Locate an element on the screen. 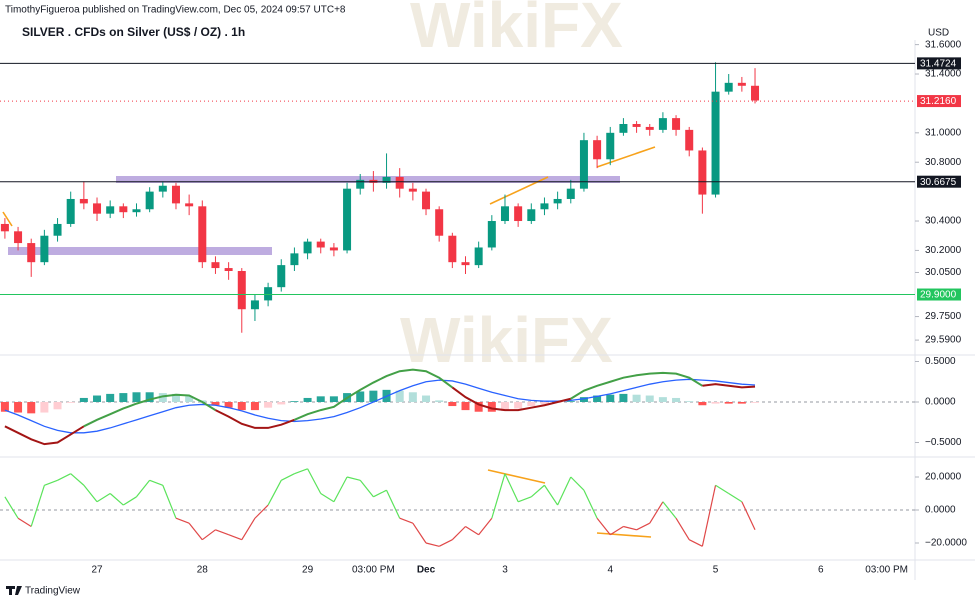 The width and height of the screenshot is (975, 605). footer: TradingView is located at coordinates (43, 591).